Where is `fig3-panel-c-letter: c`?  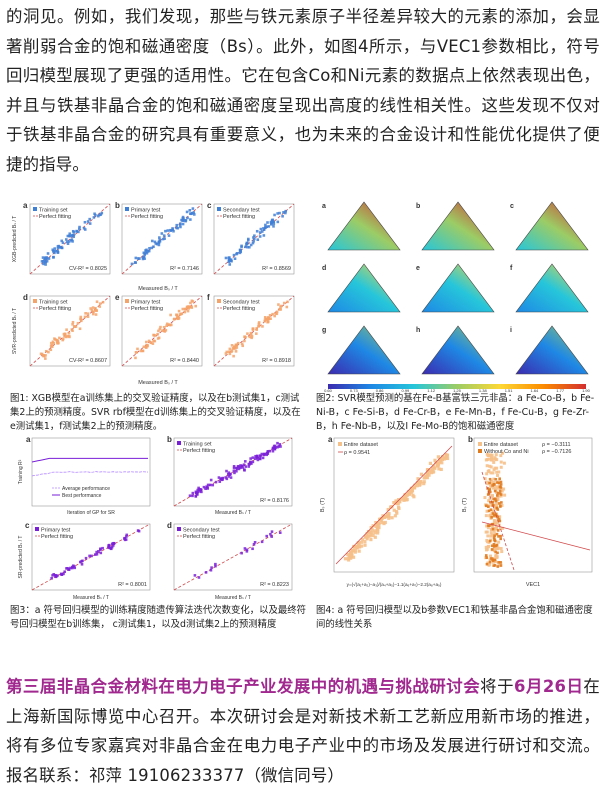 fig3-panel-c-letter: c is located at coordinates (27, 525).